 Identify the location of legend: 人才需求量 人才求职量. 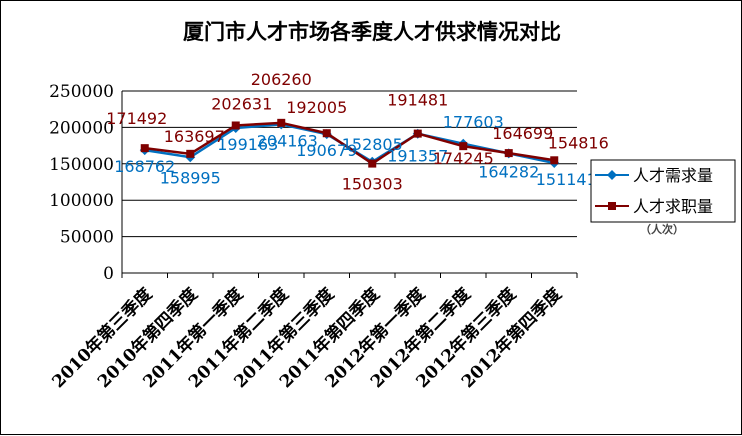
(663, 191).